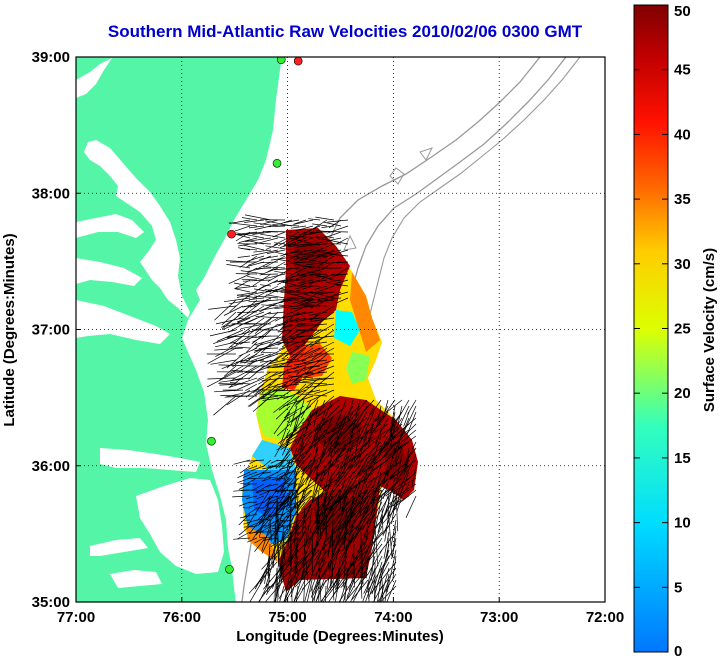 The height and width of the screenshot is (659, 724). What do you see at coordinates (182, 617) in the screenshot?
I see `x-tick-label: 76:00` at bounding box center [182, 617].